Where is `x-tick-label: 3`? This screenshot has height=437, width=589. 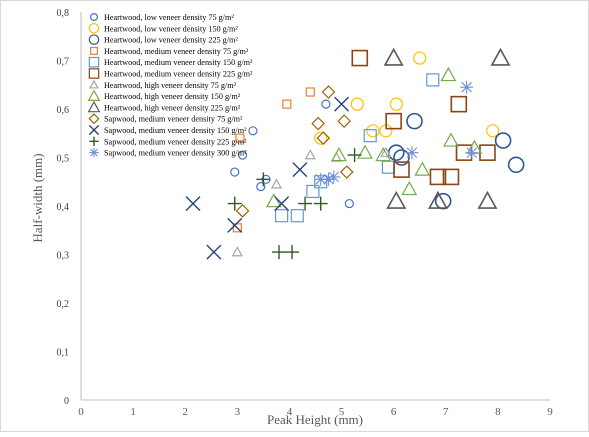 x-tick-label: 3 is located at coordinates (238, 412).